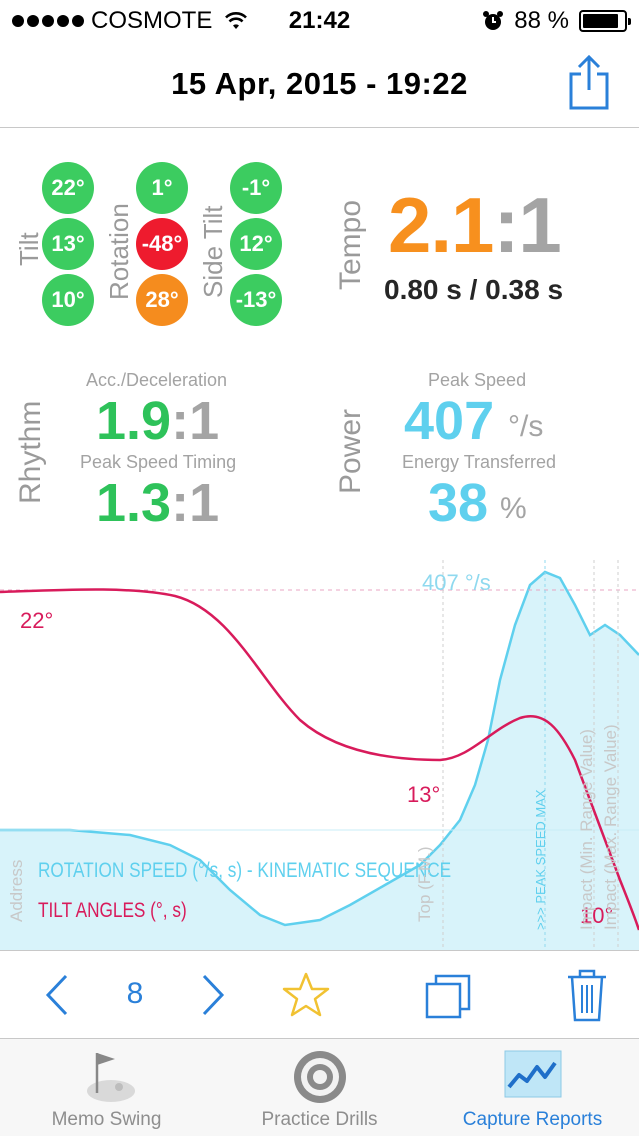  What do you see at coordinates (119, 251) in the screenshot?
I see `rotation-label: Rotation` at bounding box center [119, 251].